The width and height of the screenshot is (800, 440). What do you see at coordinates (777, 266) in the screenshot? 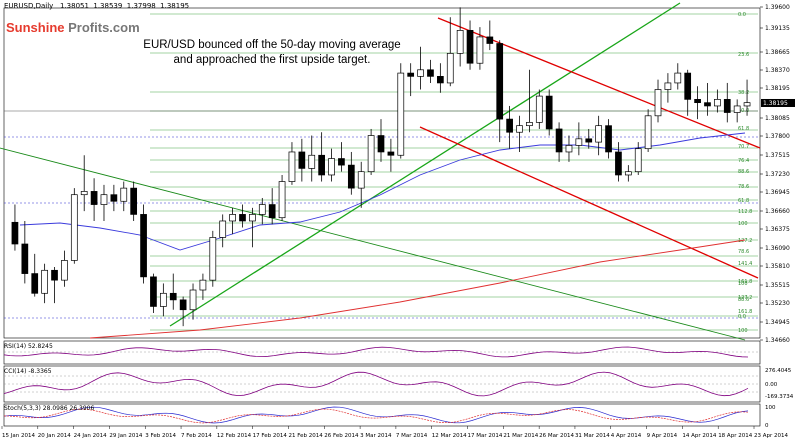
I see `price-tick-label: 1.35810` at bounding box center [777, 266].